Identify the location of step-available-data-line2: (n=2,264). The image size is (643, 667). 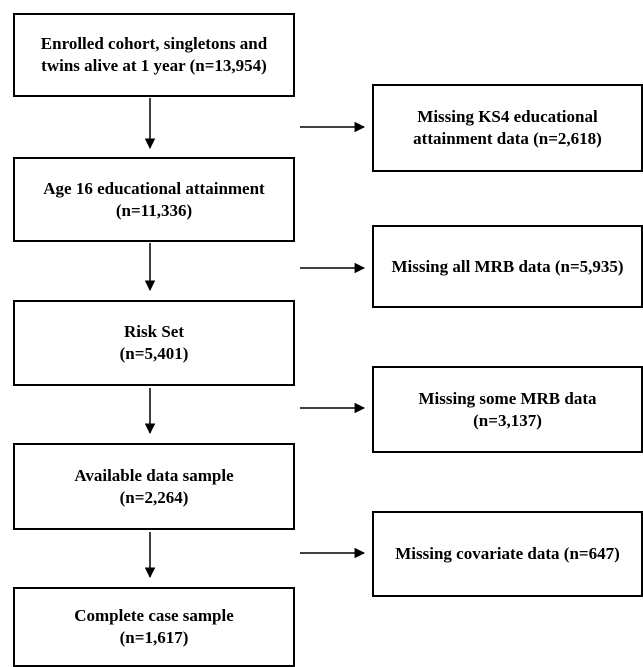
(154, 497).